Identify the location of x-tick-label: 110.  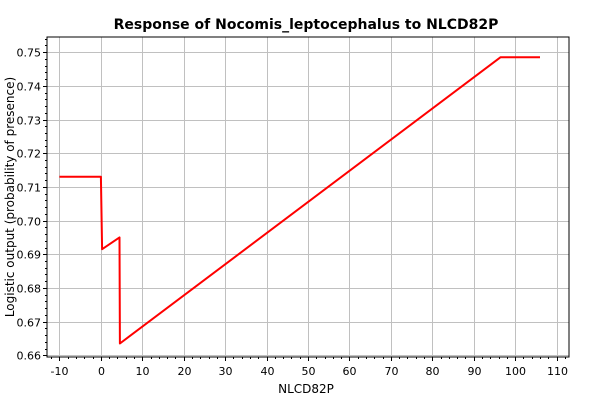
(557, 371).